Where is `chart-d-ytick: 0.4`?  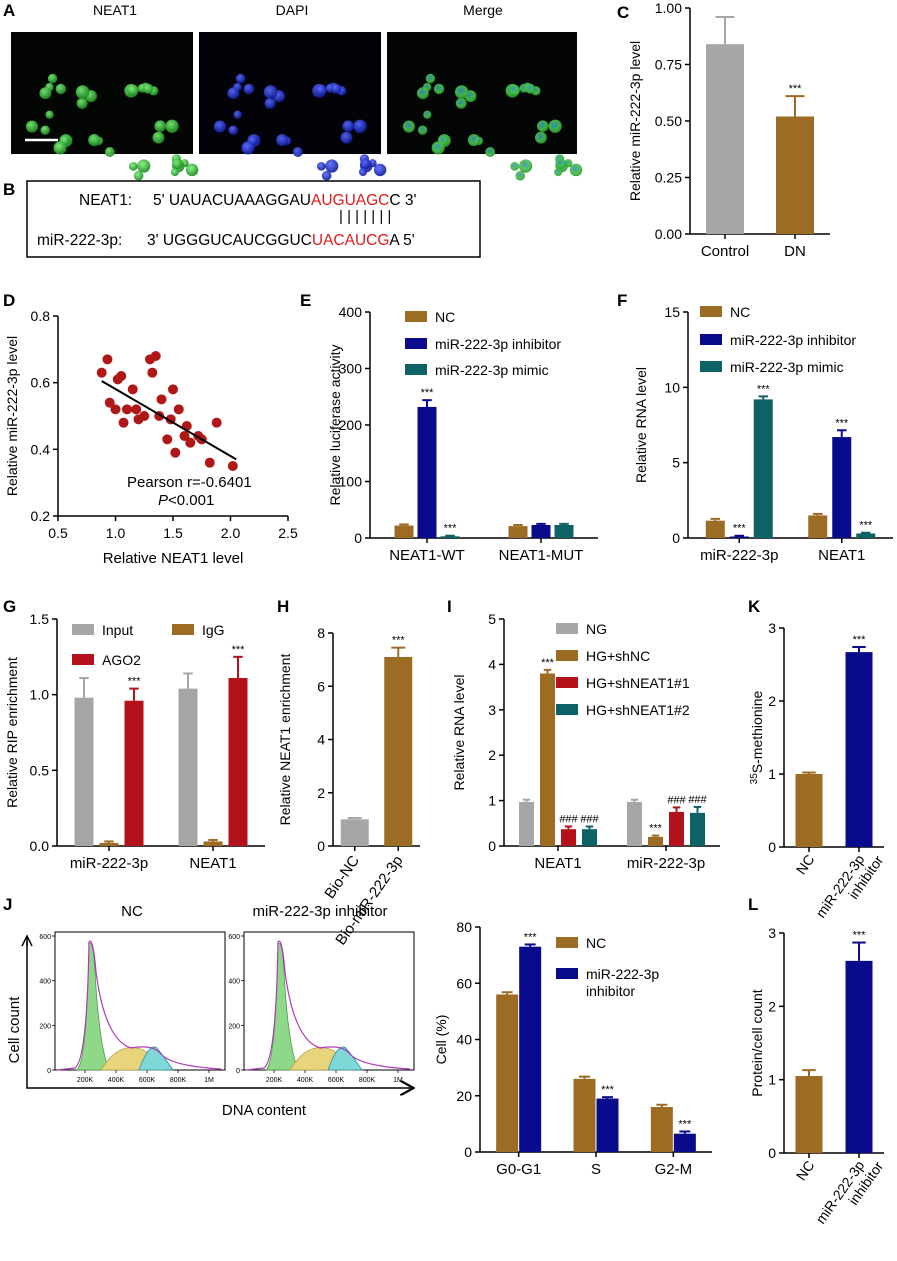 chart-d-ytick: 0.4 is located at coordinates (41, 449).